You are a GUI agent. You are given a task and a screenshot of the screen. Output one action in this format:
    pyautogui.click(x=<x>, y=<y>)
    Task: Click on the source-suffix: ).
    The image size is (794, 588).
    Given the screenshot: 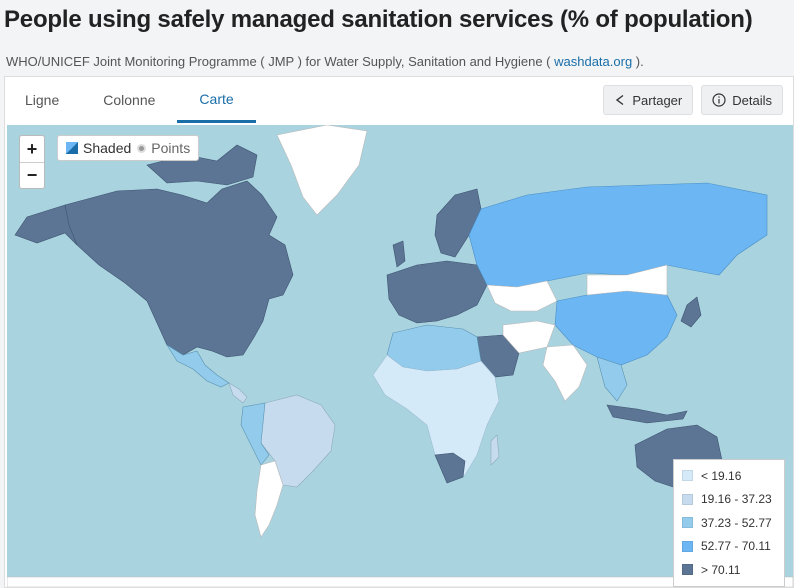 What is the action you would take?
    pyautogui.click(x=638, y=61)
    